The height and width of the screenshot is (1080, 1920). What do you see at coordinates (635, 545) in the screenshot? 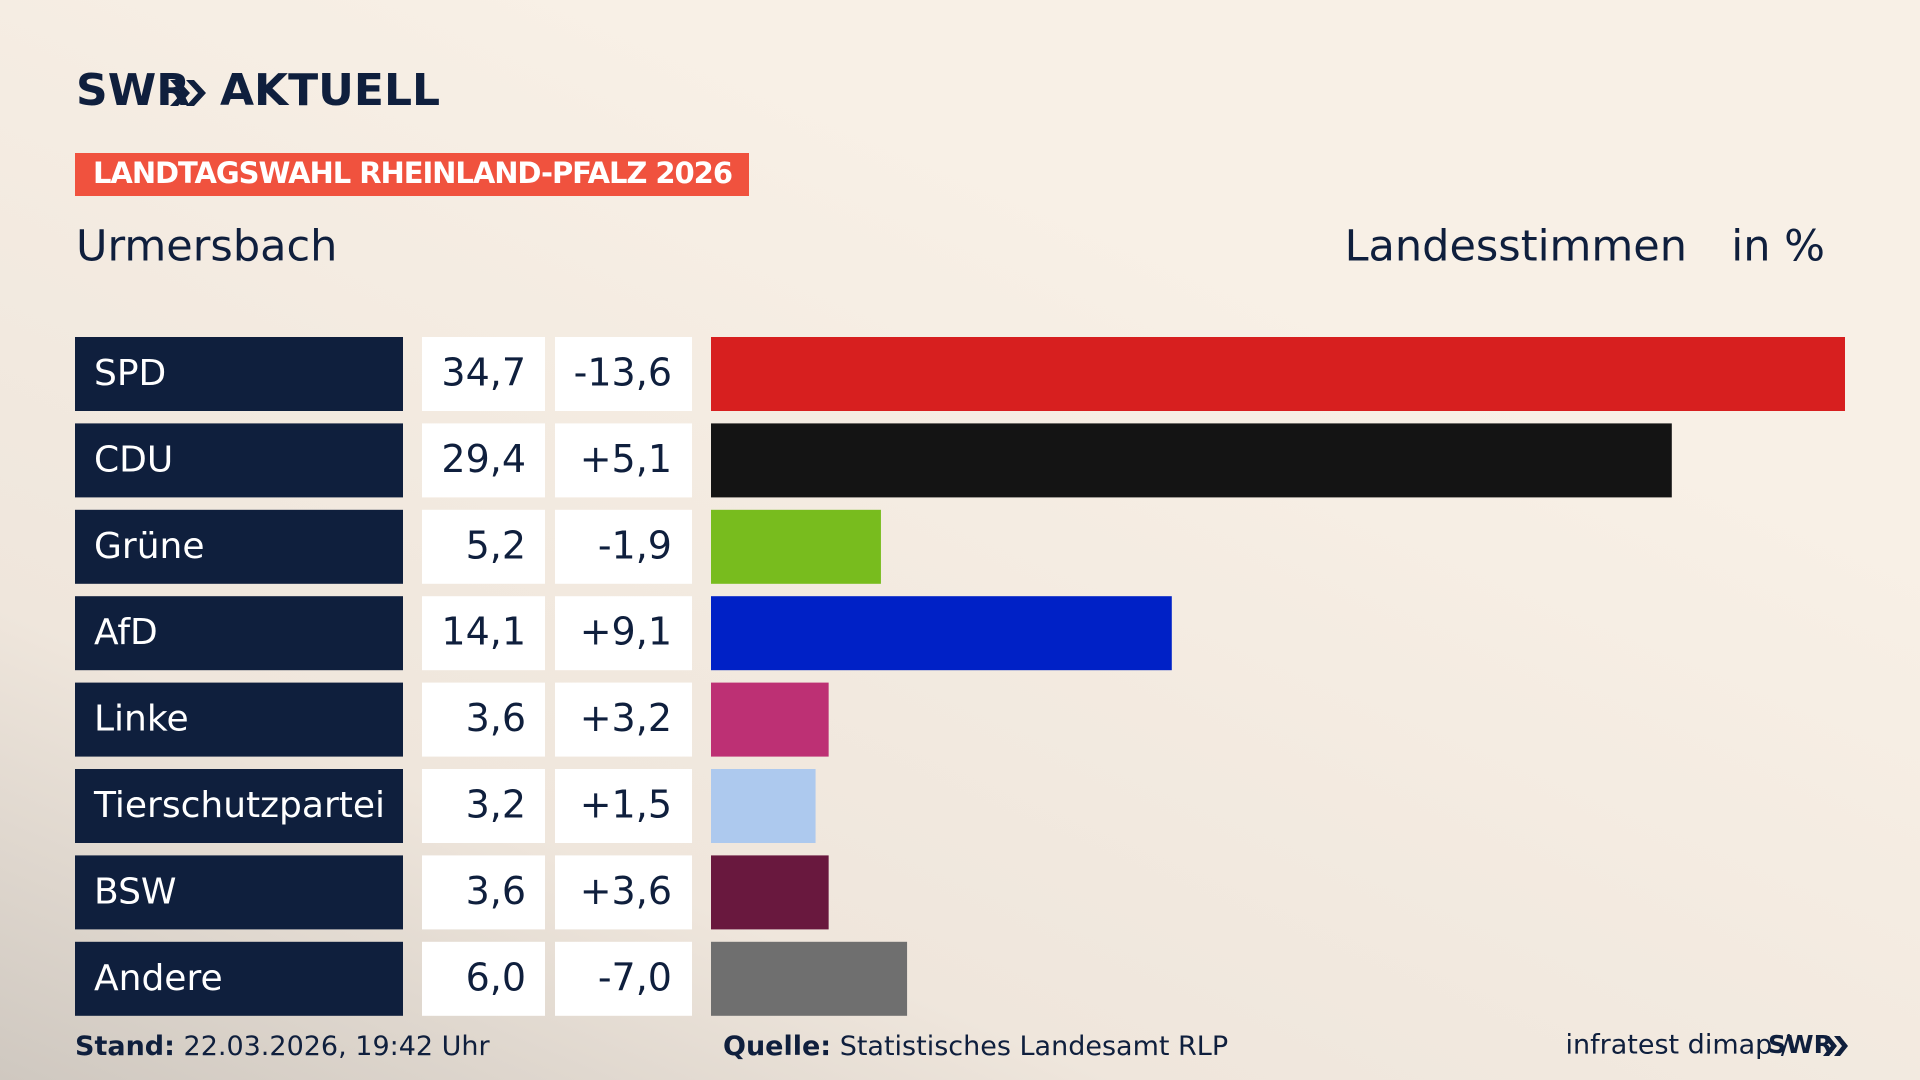
I see `change-label: -1,9` at bounding box center [635, 545].